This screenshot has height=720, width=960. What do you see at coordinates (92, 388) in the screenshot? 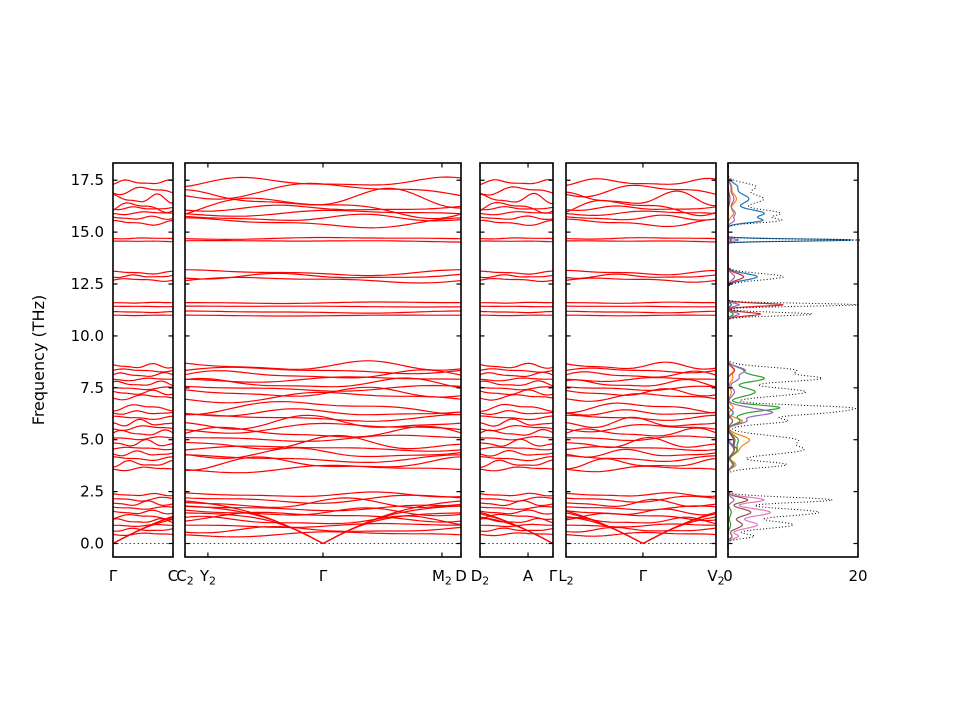
I see `y-tick-label: 7.5` at bounding box center [92, 388].